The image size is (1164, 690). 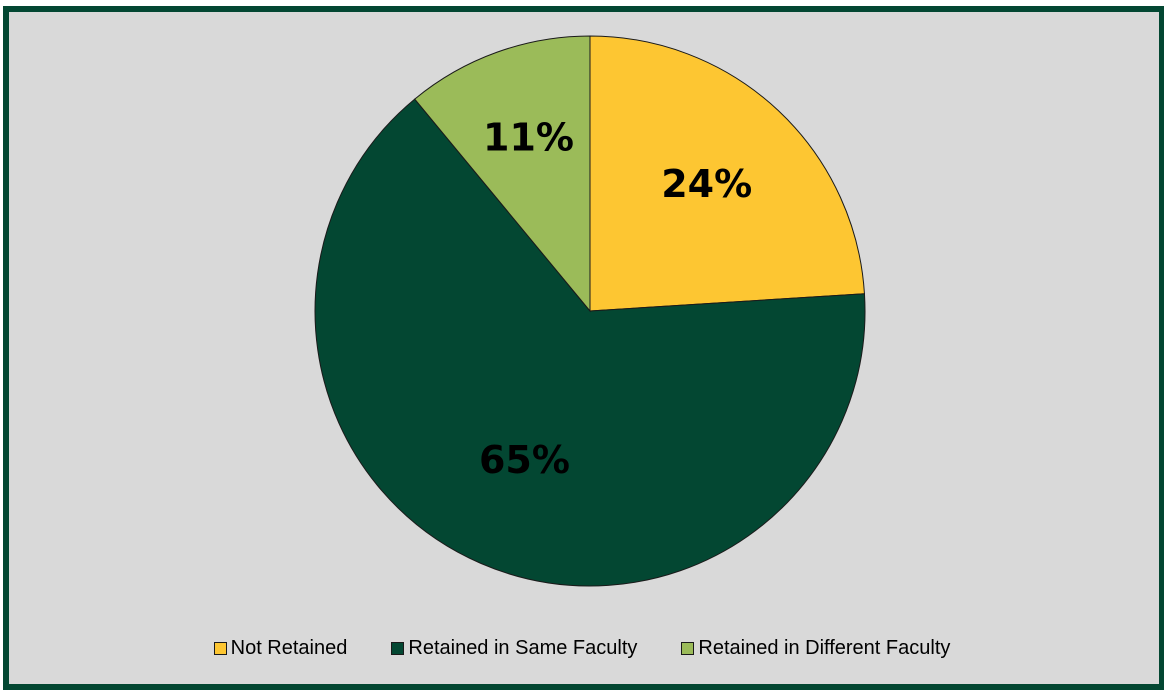 I want to click on legend-label: Not Retained, so click(x=289, y=647).